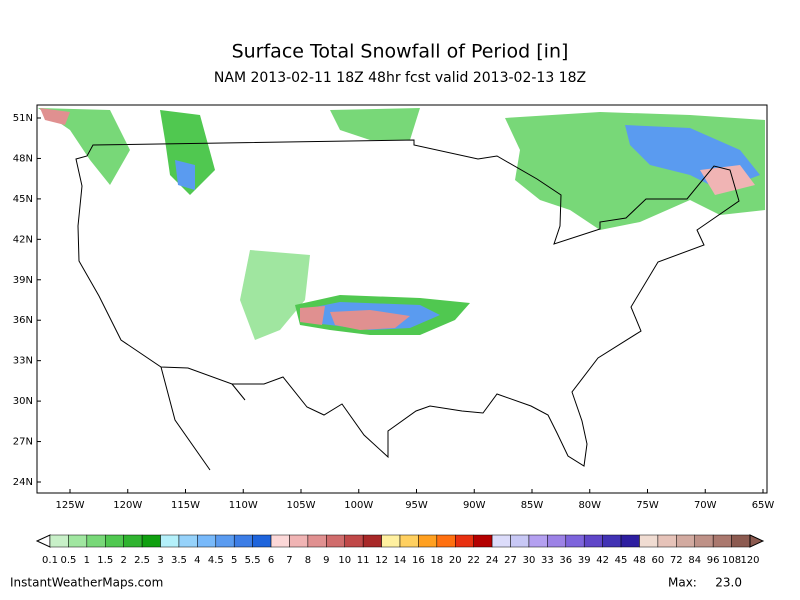  I want to click on lon-label: 85W, so click(532, 505).